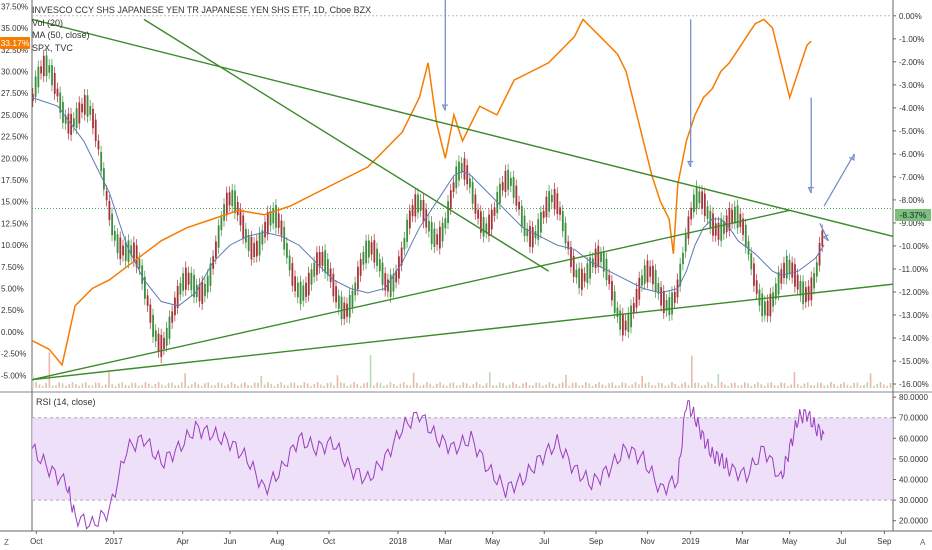 This screenshot has width=932, height=550. I want to click on right-axis-tick: -9.00%, so click(911, 223).